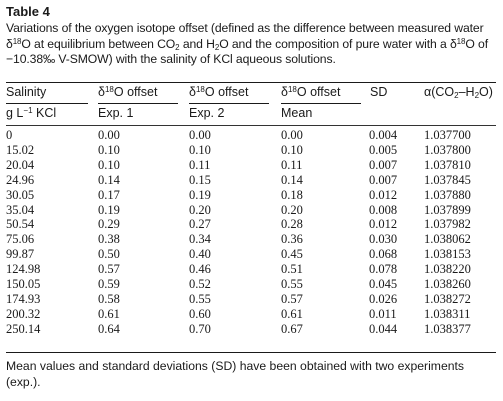 The image size is (503, 401). Describe the element at coordinates (20, 254) in the screenshot. I see `table-cell: 99.87` at that location.